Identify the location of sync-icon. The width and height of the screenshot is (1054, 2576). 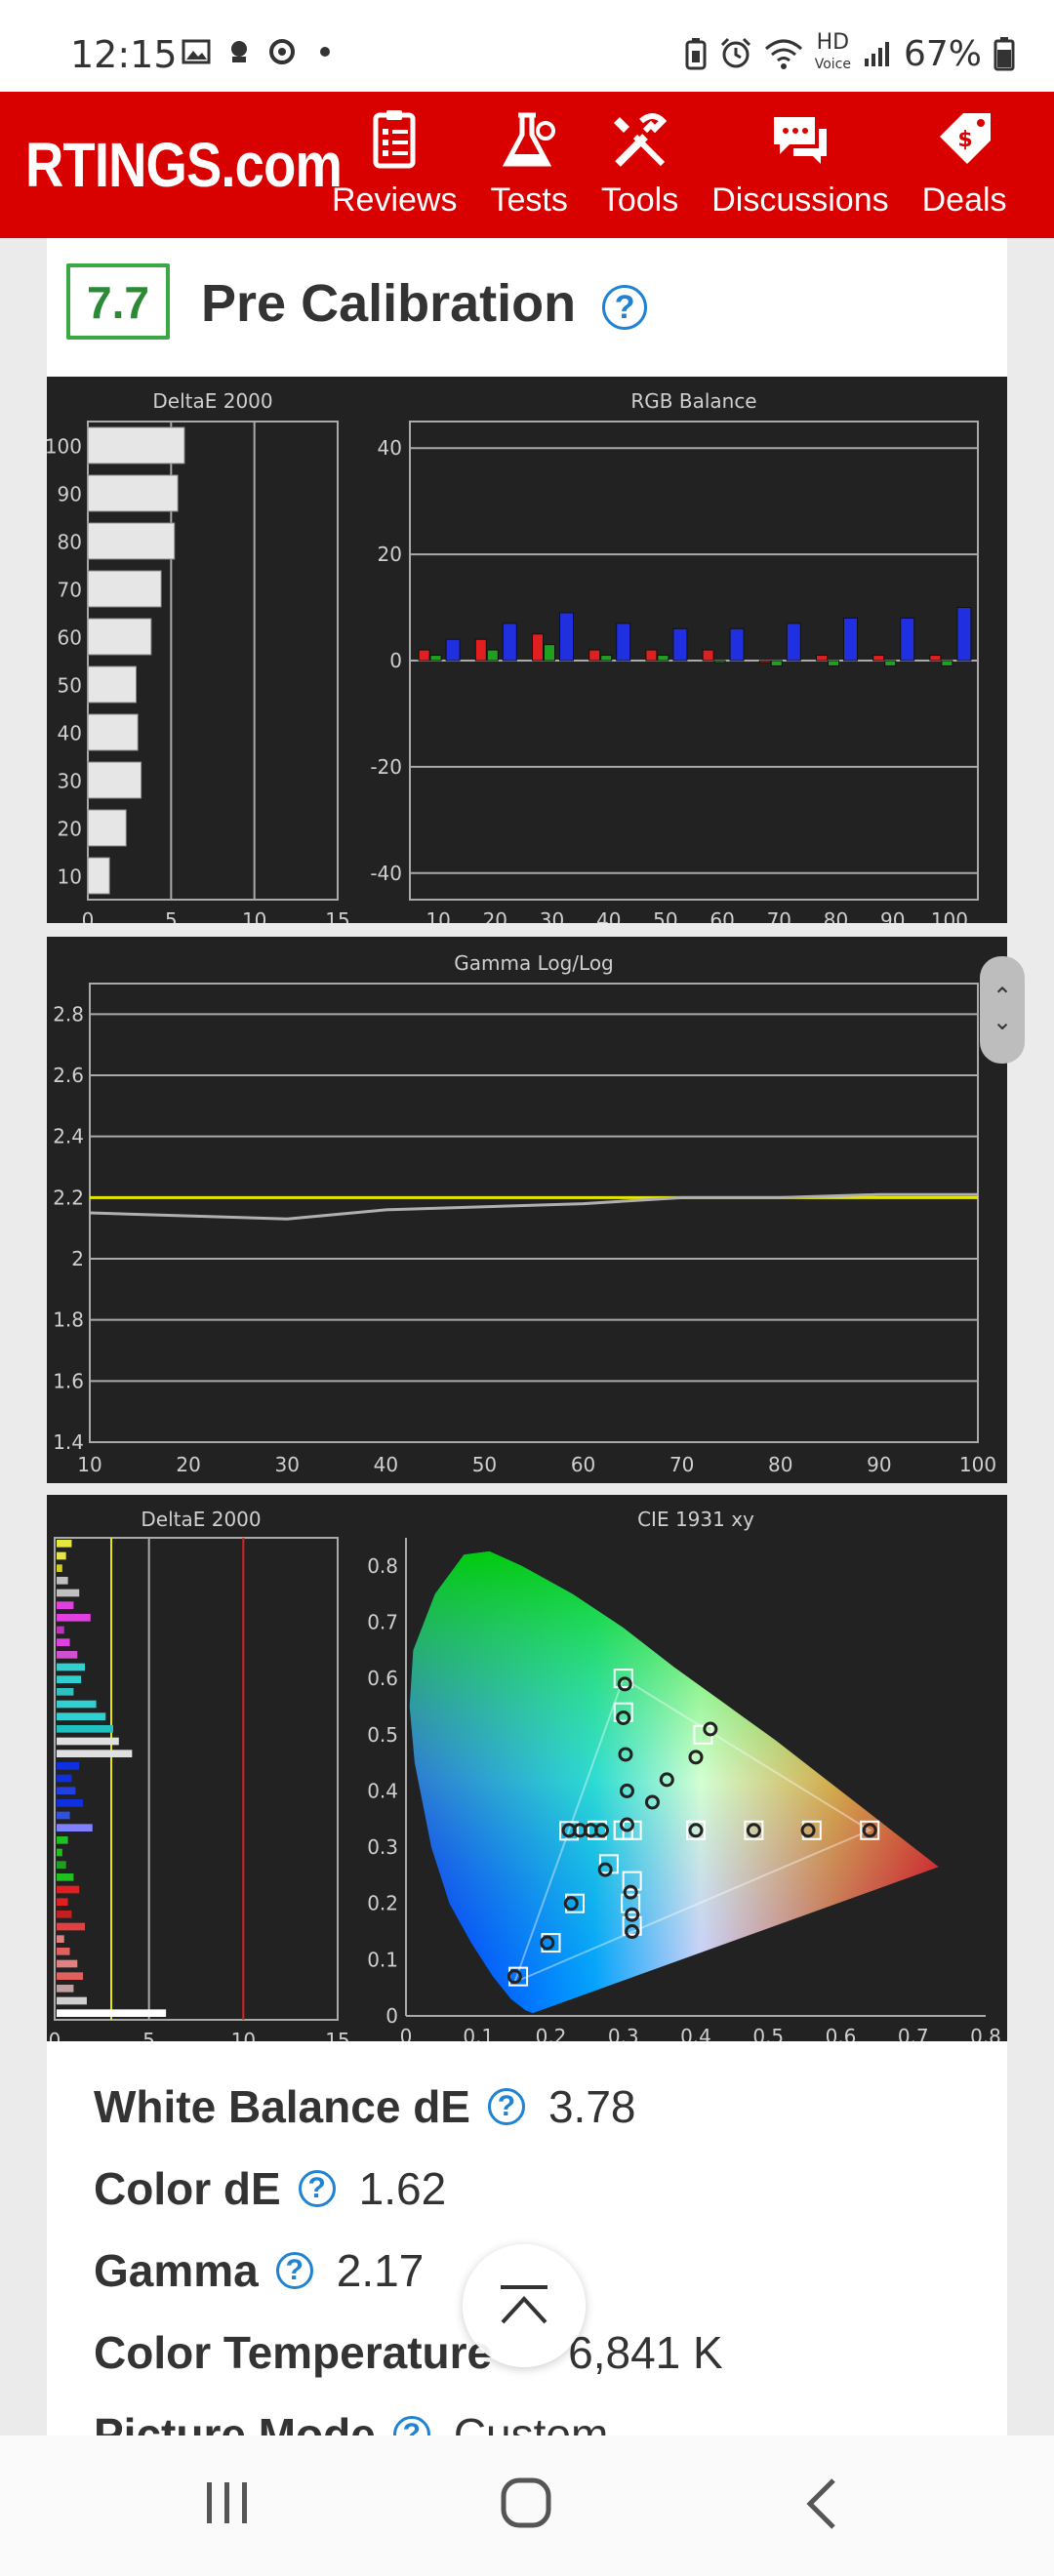
(282, 51).